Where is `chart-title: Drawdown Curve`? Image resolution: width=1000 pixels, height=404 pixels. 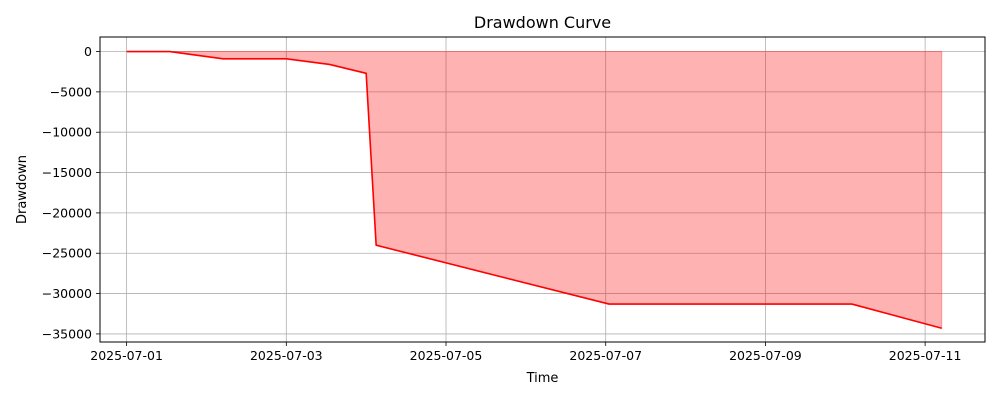 chart-title: Drawdown Curve is located at coordinates (542, 22).